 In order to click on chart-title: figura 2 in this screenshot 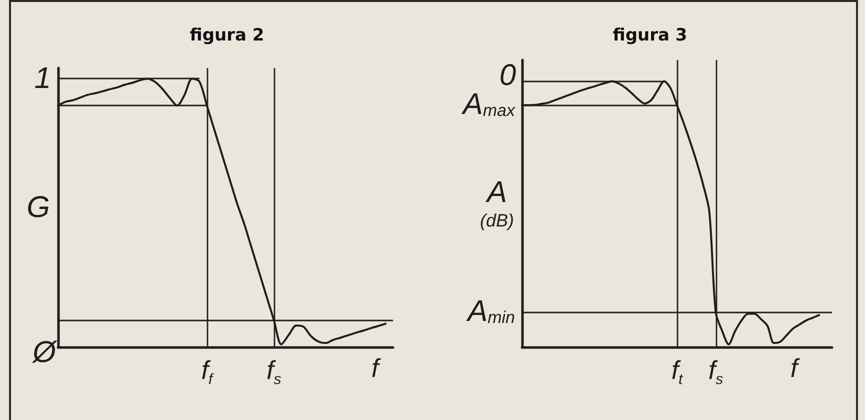, I will do `click(227, 36)`.